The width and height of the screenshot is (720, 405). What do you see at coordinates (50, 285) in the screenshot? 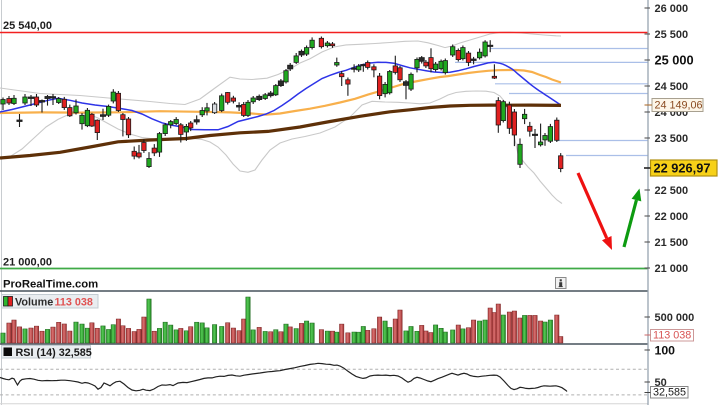
I see `svg-text: ProRealTime.com` at bounding box center [50, 285].